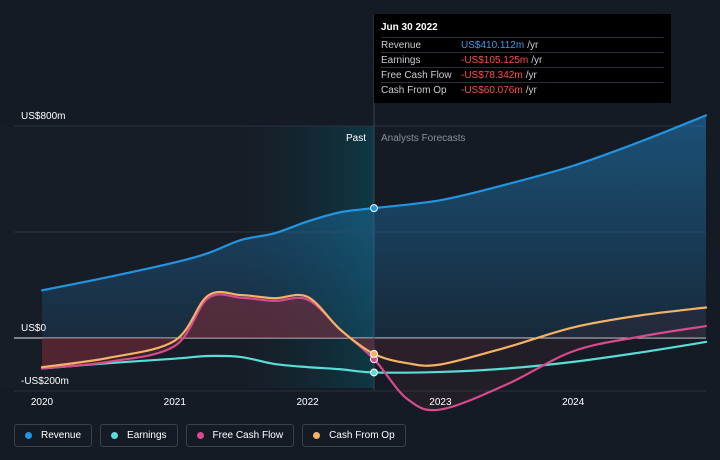 Image resolution: width=720 pixels, height=460 pixels. I want to click on cash-area-cash-from-op, so click(208, 329).